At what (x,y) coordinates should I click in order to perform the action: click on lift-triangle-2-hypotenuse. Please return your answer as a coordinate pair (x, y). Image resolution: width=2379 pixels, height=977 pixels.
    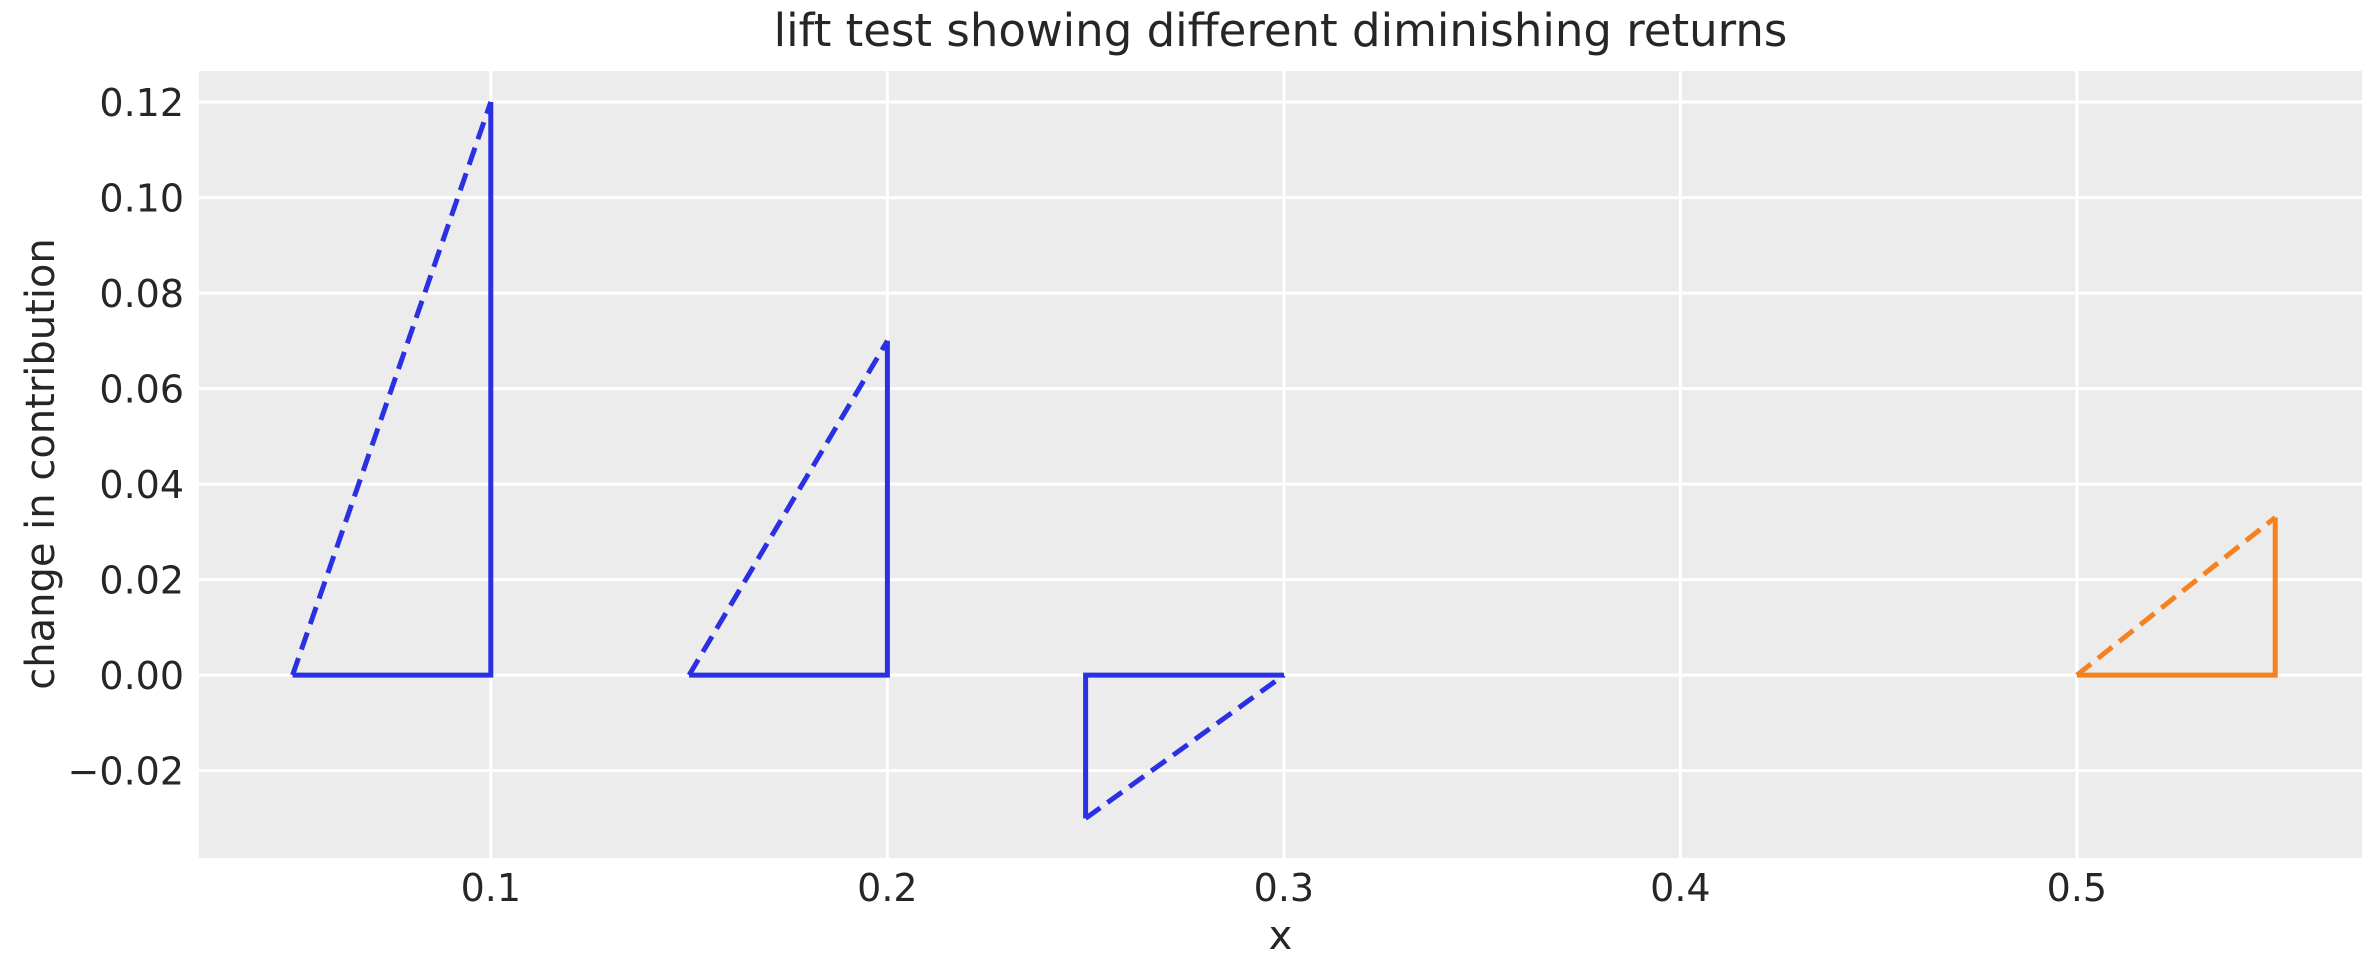
    Looking at the image, I should click on (788, 508).